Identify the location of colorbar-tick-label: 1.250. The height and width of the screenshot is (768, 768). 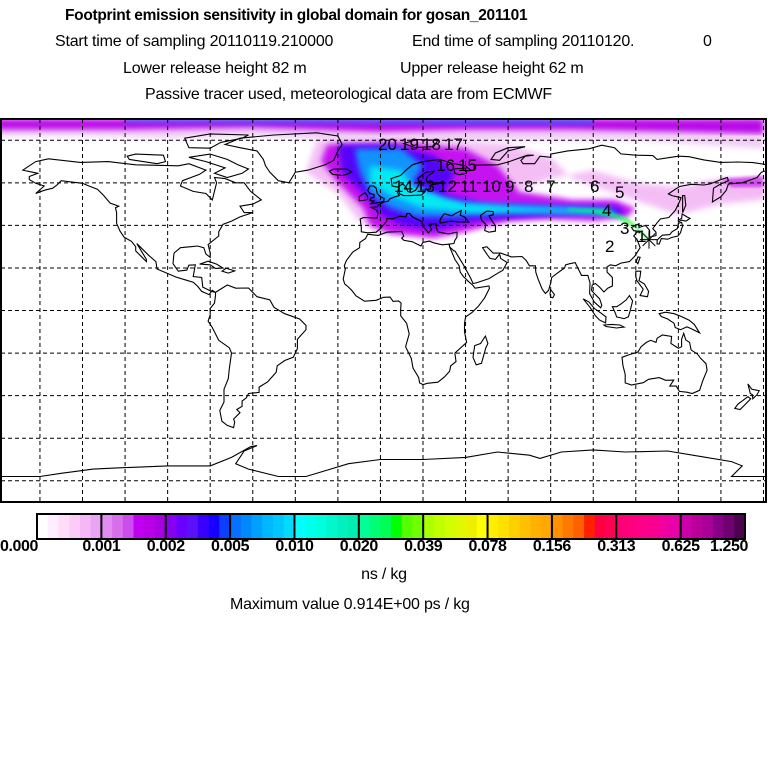
(729, 546).